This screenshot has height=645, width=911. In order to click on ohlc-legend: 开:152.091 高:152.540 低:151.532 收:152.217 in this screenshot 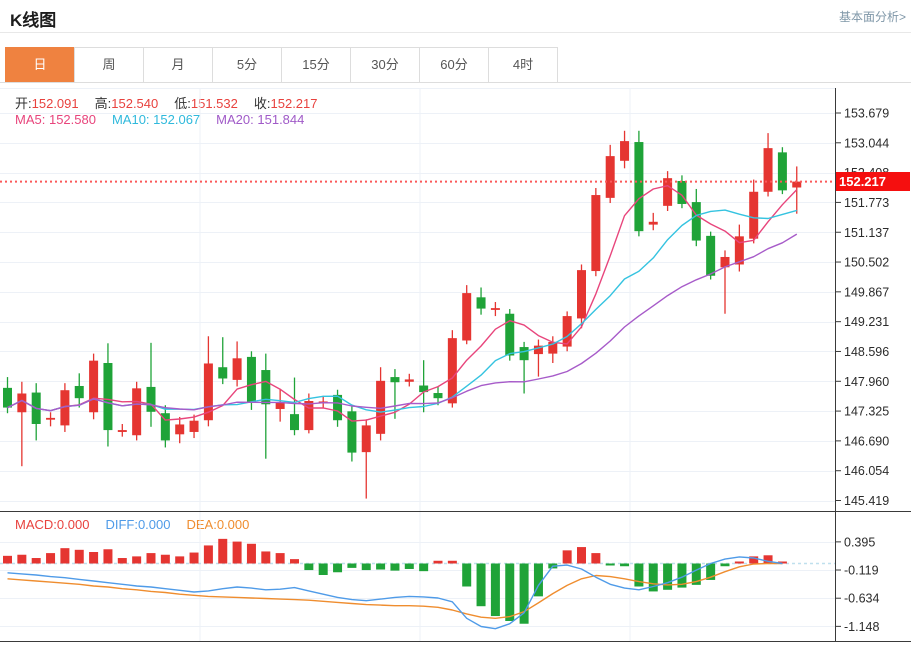, I will do `click(174, 102)`.